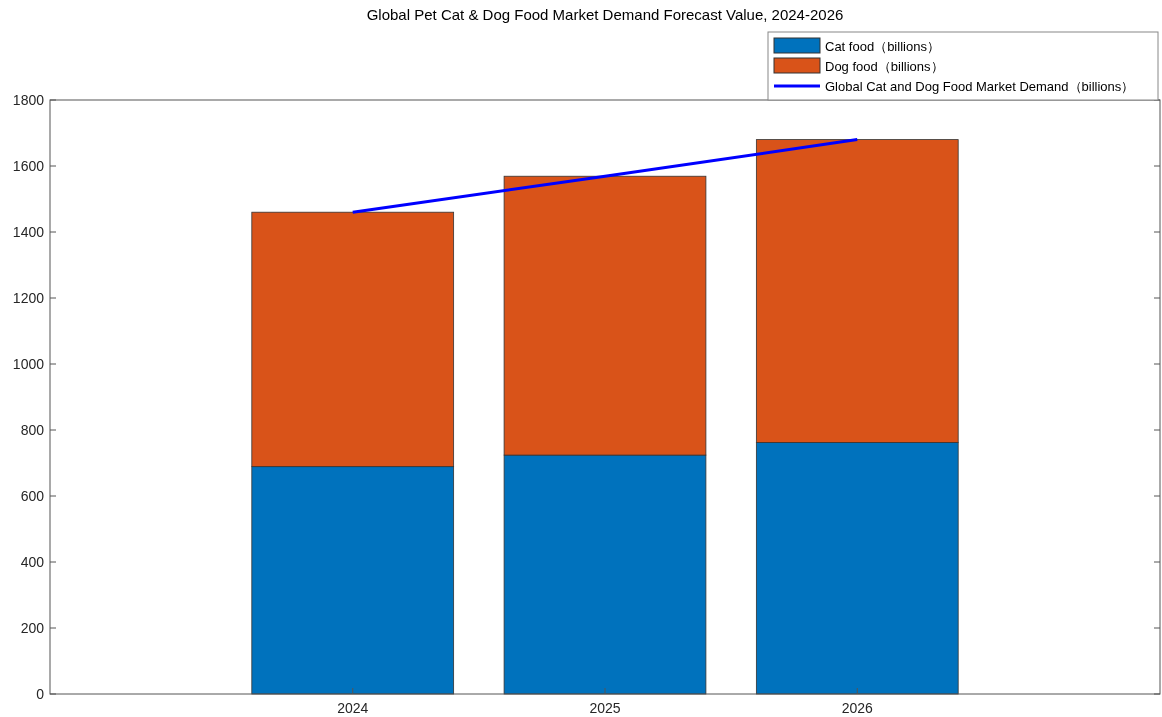  Describe the element at coordinates (32, 430) in the screenshot. I see `y-tick-label: 800` at that location.